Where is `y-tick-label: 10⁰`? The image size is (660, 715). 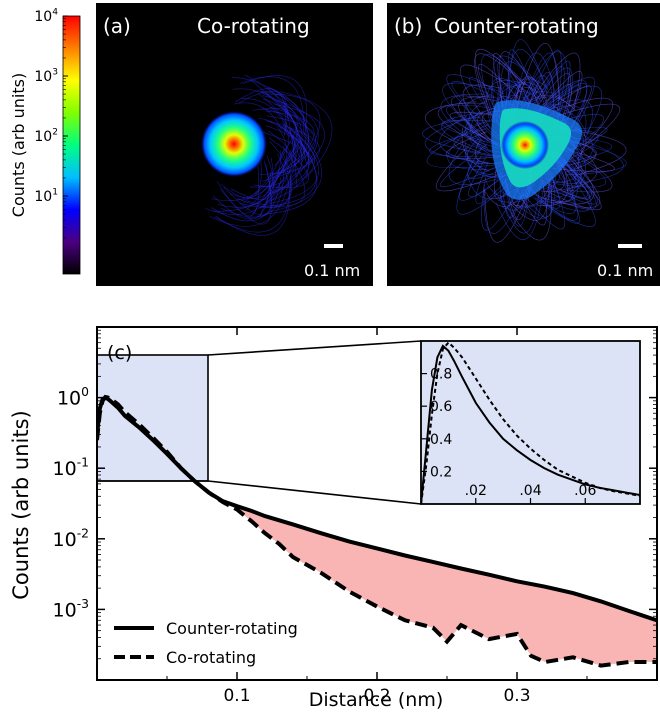
y-tick-label: 10⁰ is located at coordinates (73, 397).